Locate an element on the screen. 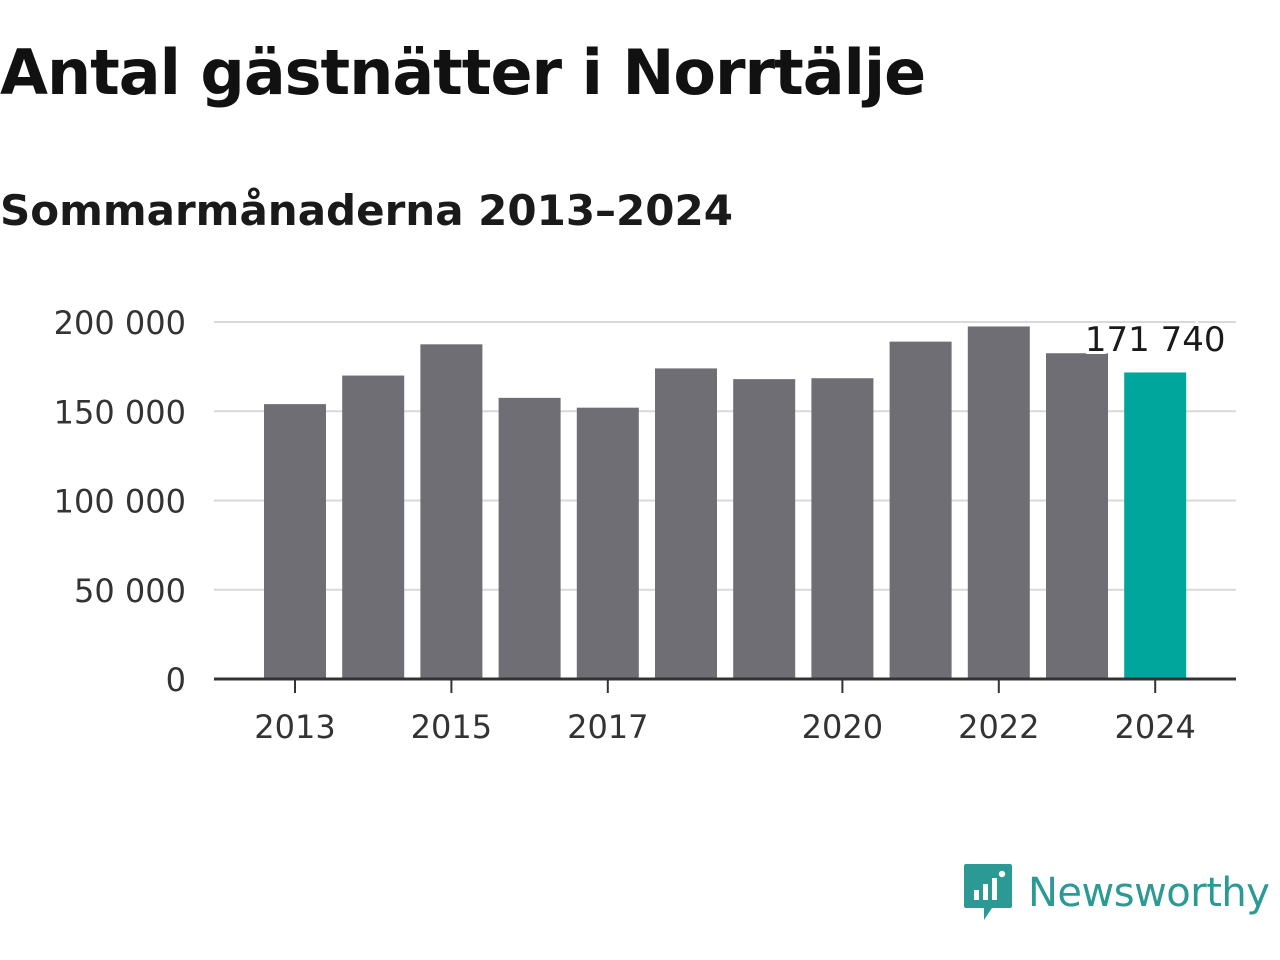 The height and width of the screenshot is (960, 1280). value-annotation: 171 740 is located at coordinates (1155, 340).